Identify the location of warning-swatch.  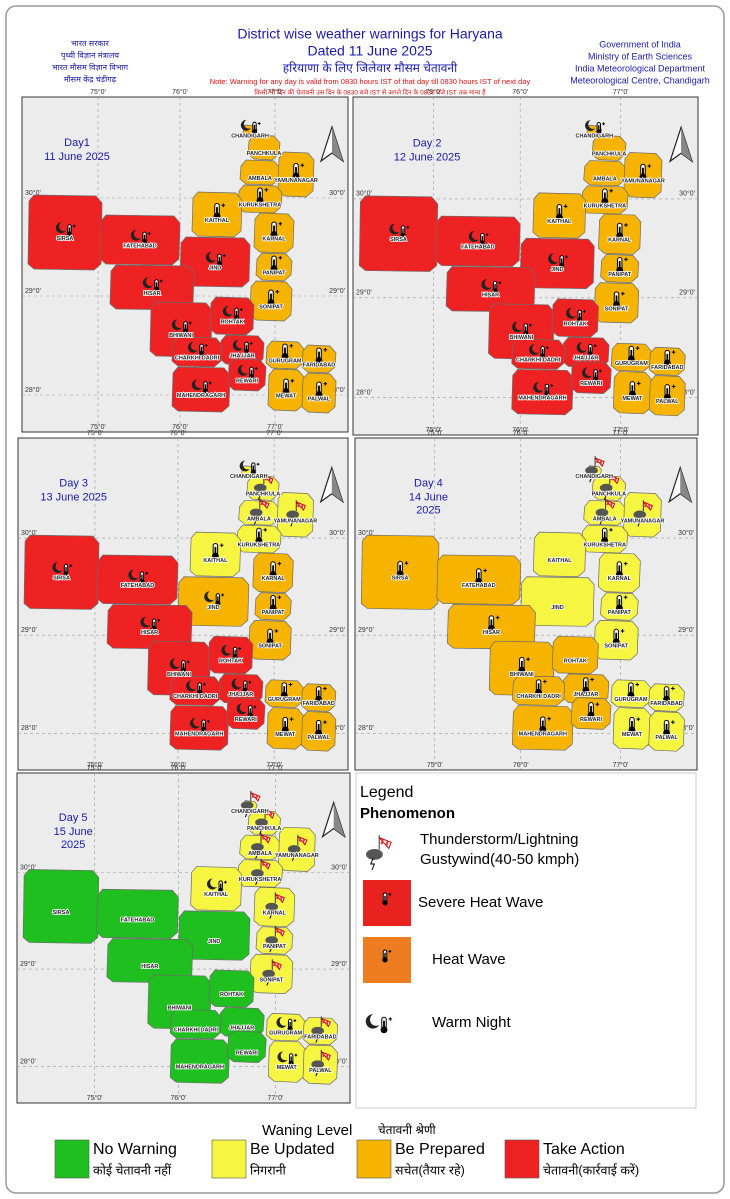
(374, 1159).